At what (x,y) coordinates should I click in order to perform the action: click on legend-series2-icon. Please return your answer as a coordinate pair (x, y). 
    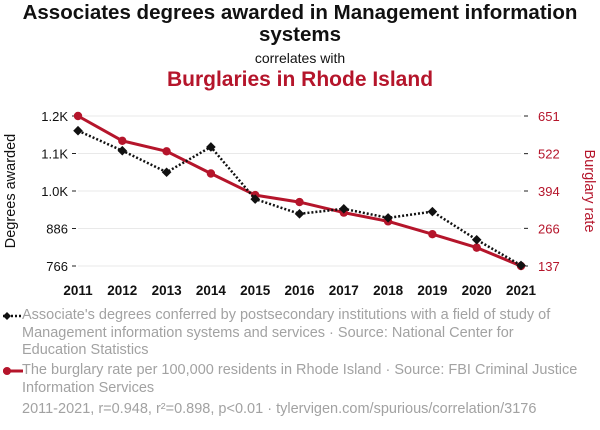
    Looking at the image, I should click on (13, 371).